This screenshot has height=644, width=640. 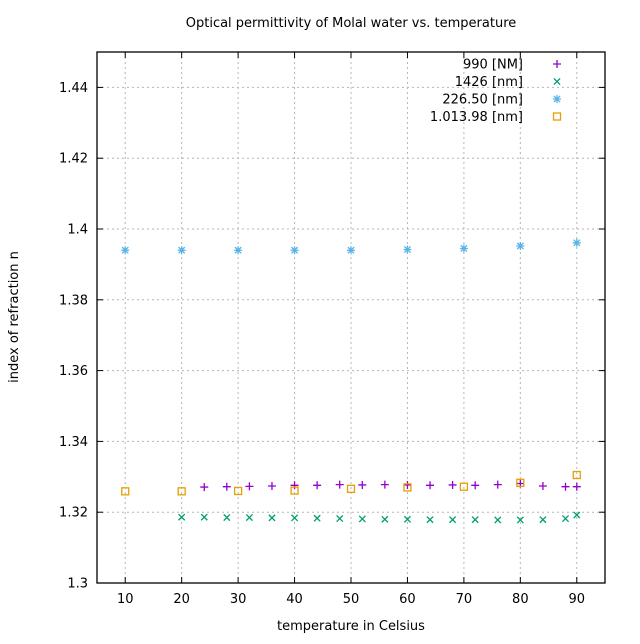 I want to click on legend-label: 990 [NM], so click(x=493, y=65).